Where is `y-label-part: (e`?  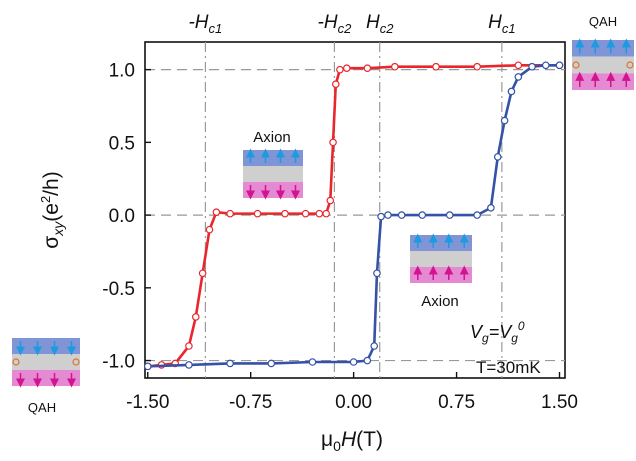
y-label-part: (e is located at coordinates (51, 212).